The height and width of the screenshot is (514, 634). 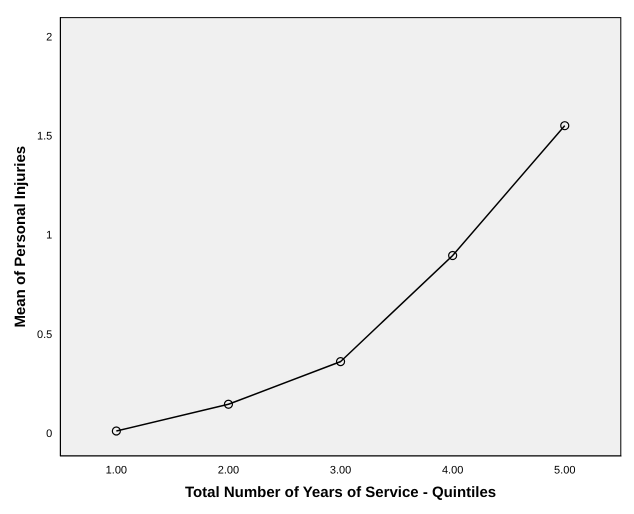 What do you see at coordinates (340, 493) in the screenshot?
I see `x-axis-title: Total Number of Years of Service - Quintiles` at bounding box center [340, 493].